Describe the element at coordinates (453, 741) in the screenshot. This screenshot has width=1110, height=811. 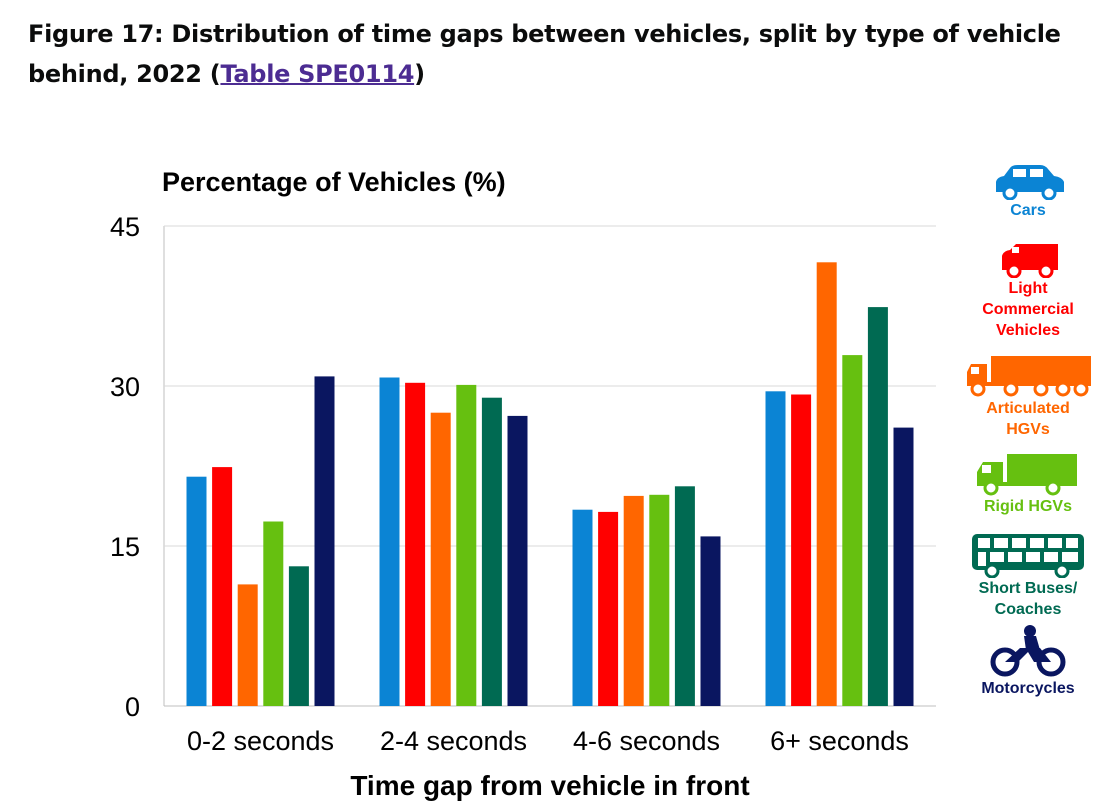
I see `x-tick-label: 2-4 seconds` at that location.